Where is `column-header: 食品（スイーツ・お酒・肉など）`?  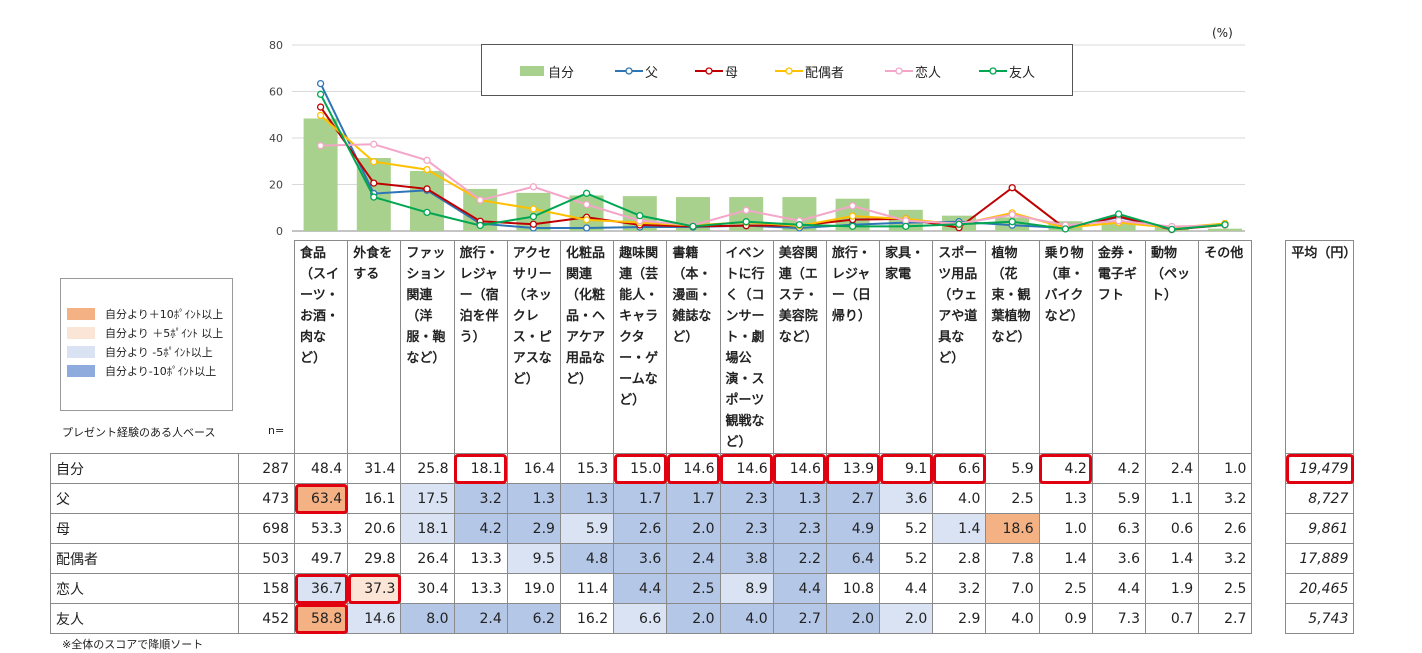 column-header: 食品（スイーツ・お酒・肉など） is located at coordinates (321, 347).